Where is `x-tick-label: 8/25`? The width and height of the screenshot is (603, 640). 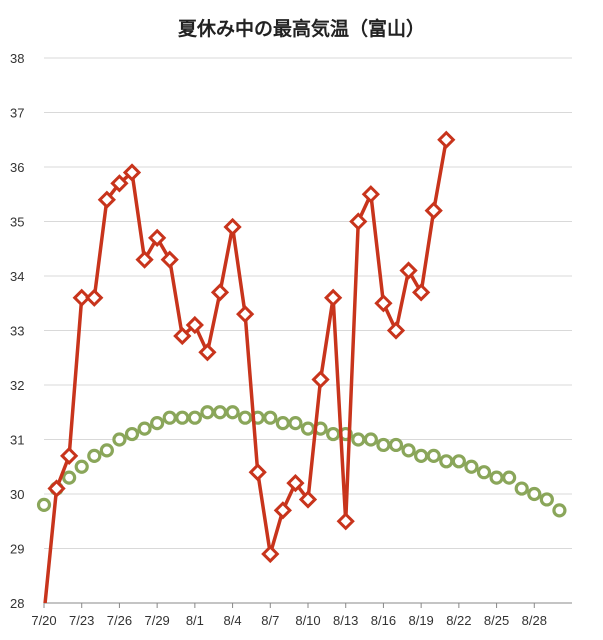
x-tick-label: 8/25 is located at coordinates (496, 620).